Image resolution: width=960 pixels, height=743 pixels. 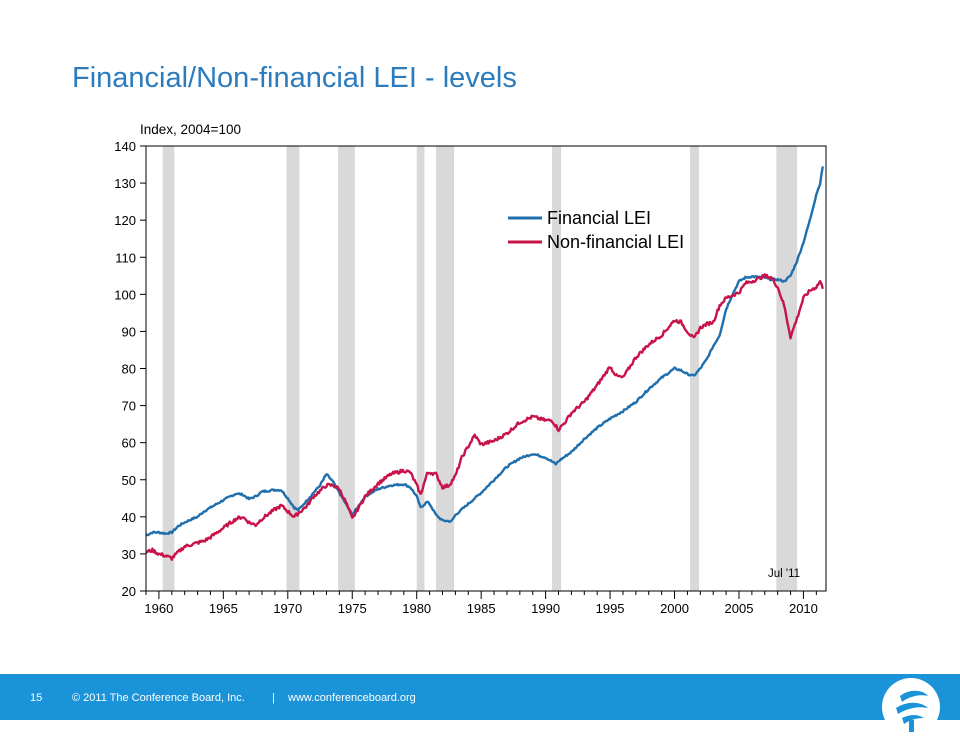 I want to click on y-tick-label: 140, so click(x=125, y=146).